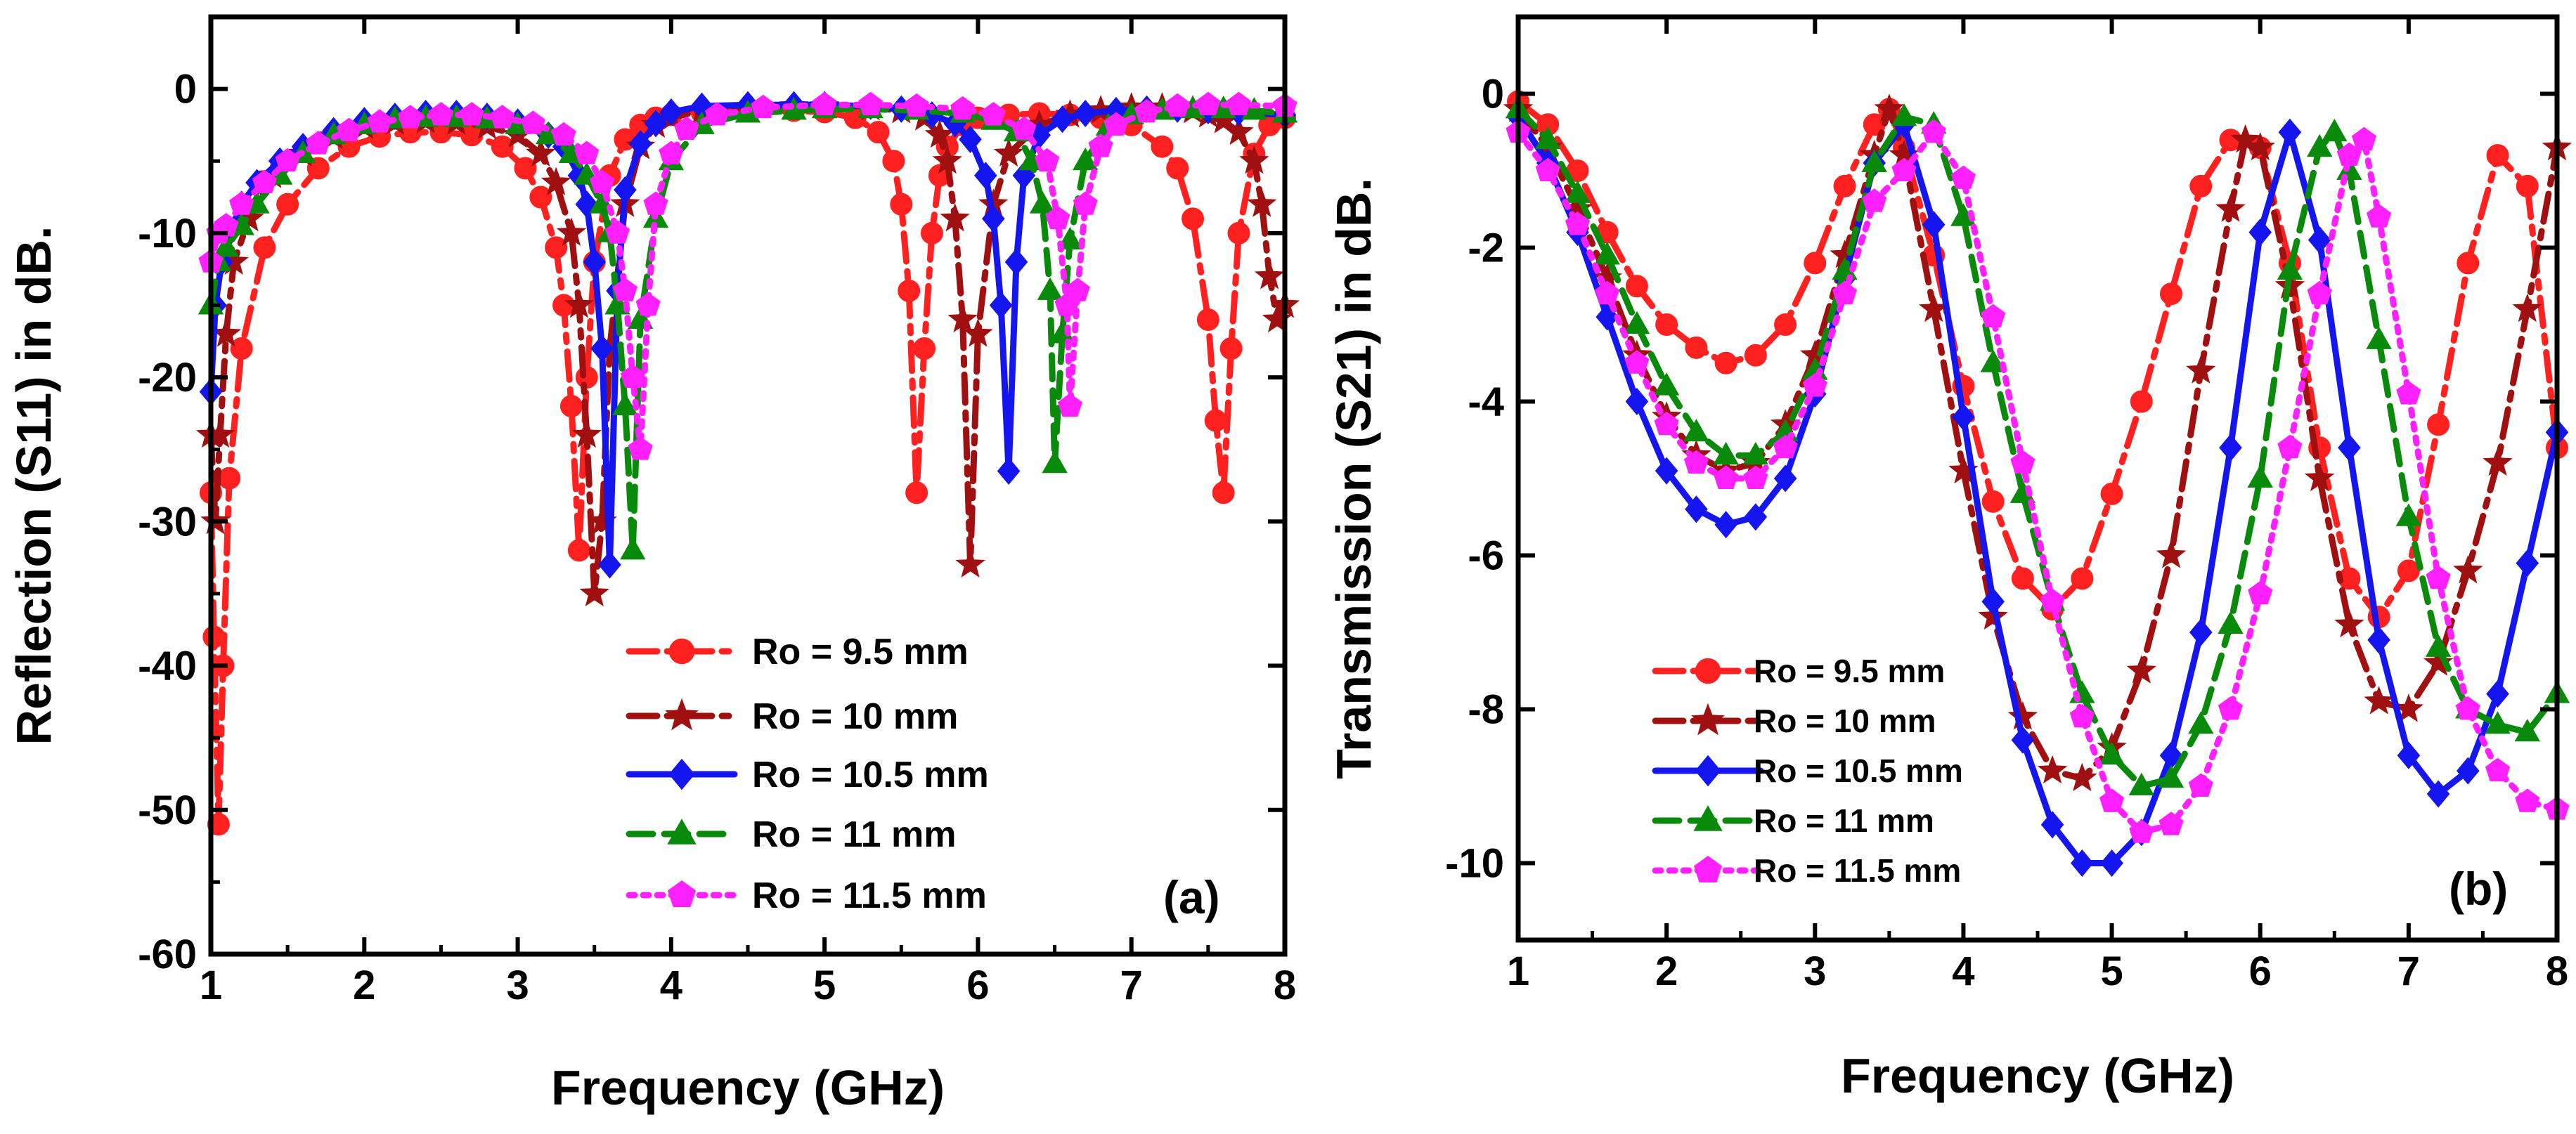 This screenshot has width=2576, height=1134. What do you see at coordinates (2038, 1075) in the screenshot?
I see `panel-b-x-axis-title: Frequency (GHz)` at bounding box center [2038, 1075].